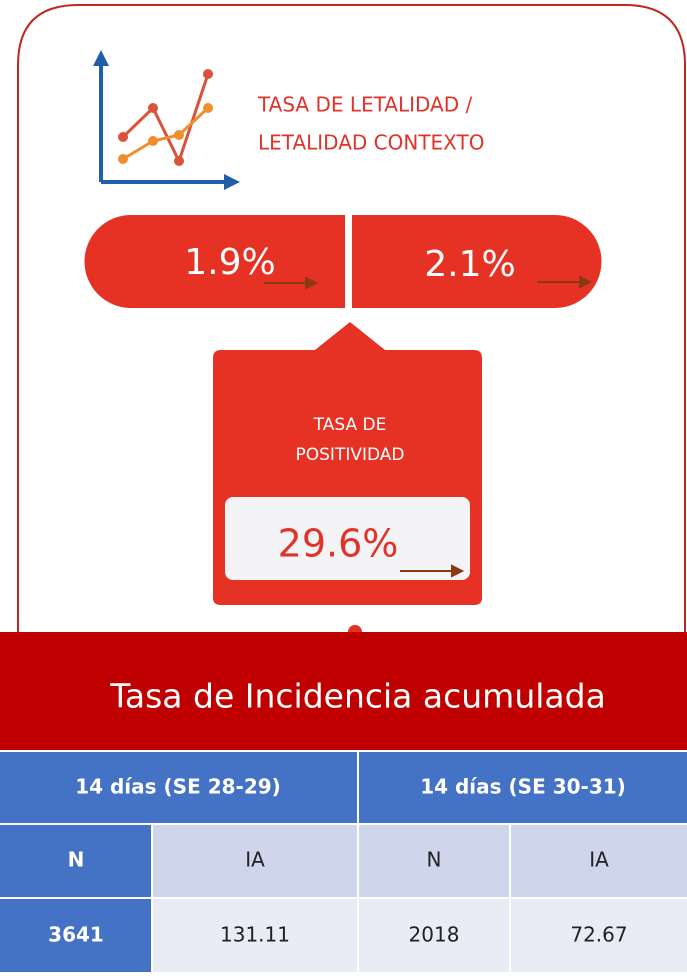  I want to click on cell-text: 2018, so click(434, 935).